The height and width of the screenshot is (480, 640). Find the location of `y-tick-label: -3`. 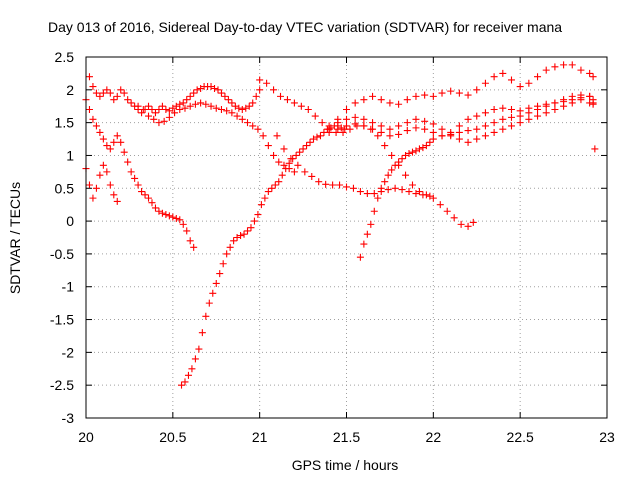

y-tick-label: -3 is located at coordinates (68, 418).